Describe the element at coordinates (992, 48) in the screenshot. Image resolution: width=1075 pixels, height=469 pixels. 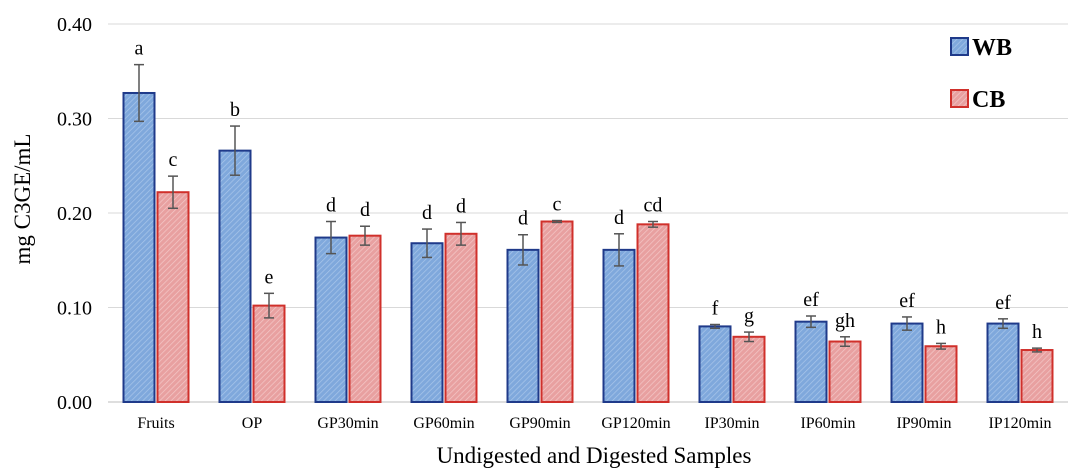
I see `legend-label-wb: WB` at that location.